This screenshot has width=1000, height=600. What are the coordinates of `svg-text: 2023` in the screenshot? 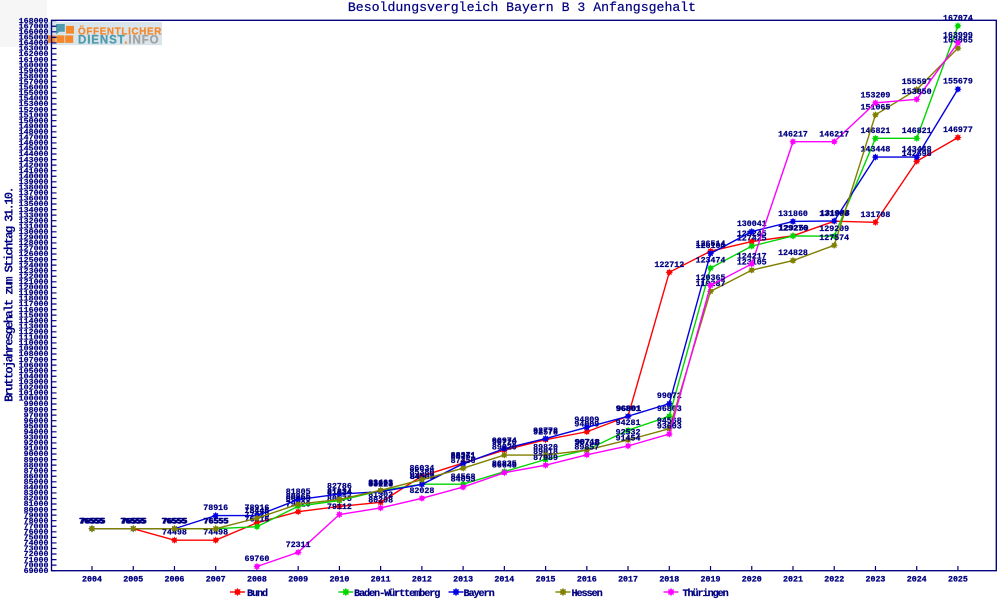 It's located at (876, 580).